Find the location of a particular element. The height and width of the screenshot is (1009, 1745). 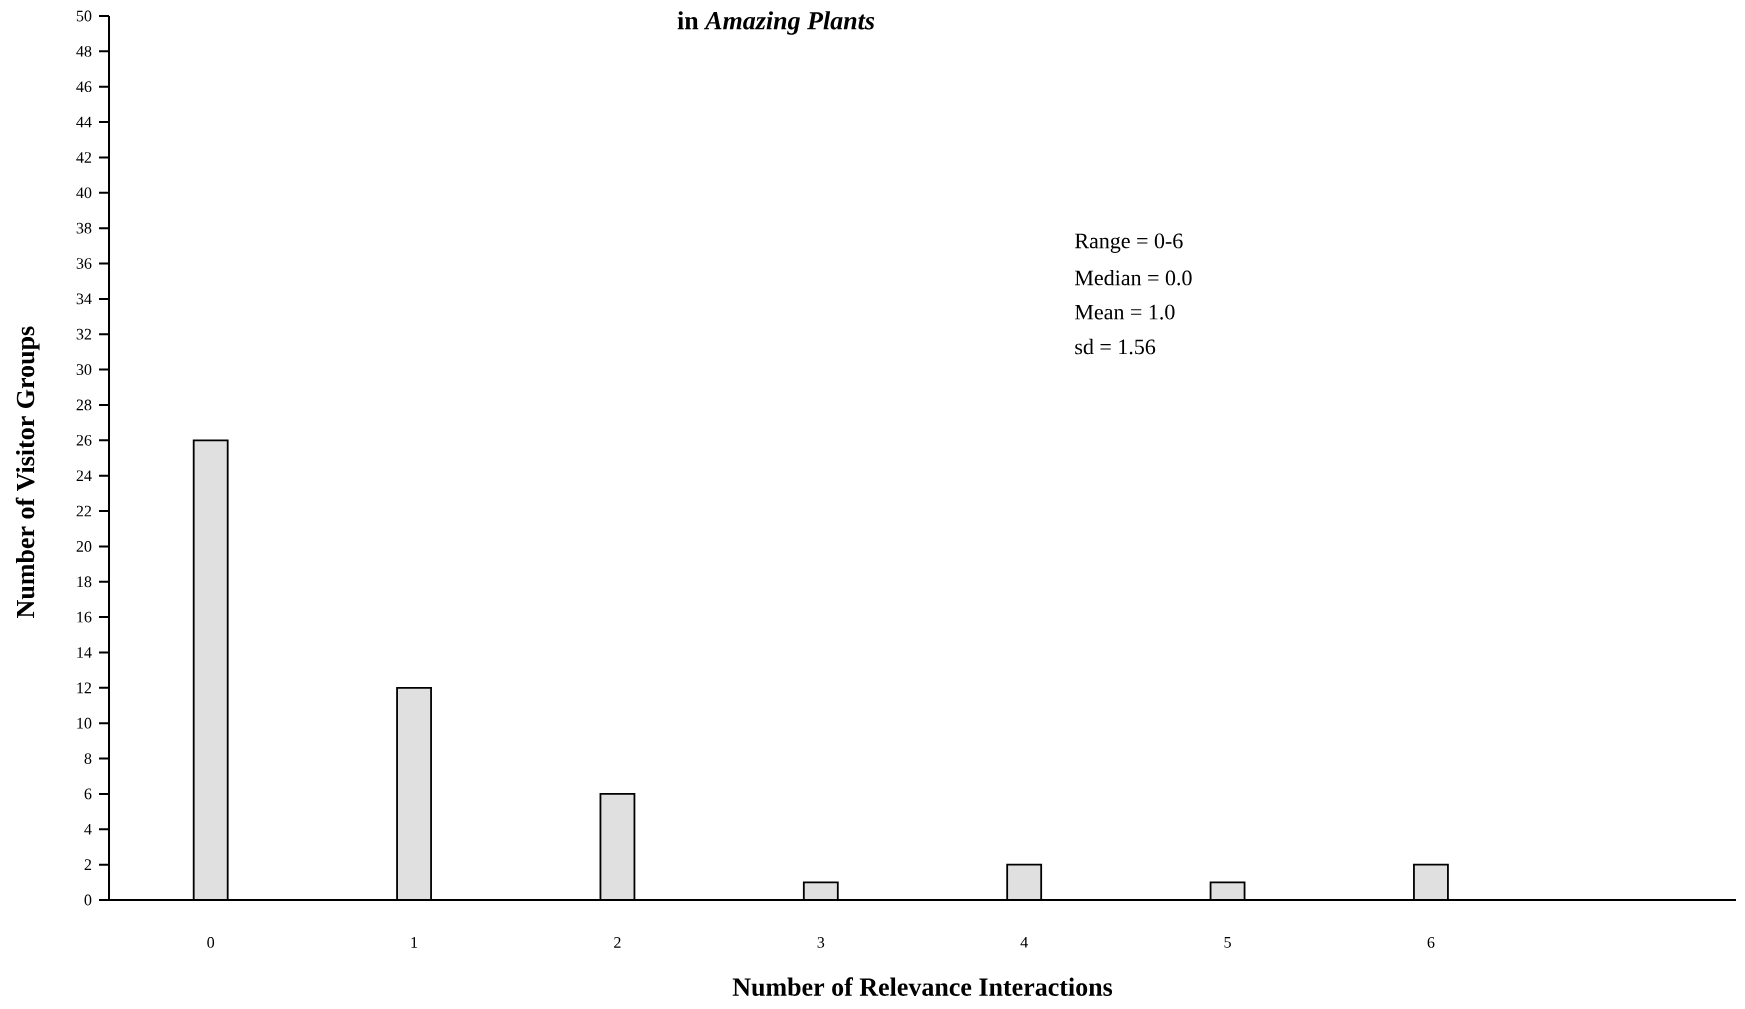

x-tick-label: 2 is located at coordinates (617, 942).